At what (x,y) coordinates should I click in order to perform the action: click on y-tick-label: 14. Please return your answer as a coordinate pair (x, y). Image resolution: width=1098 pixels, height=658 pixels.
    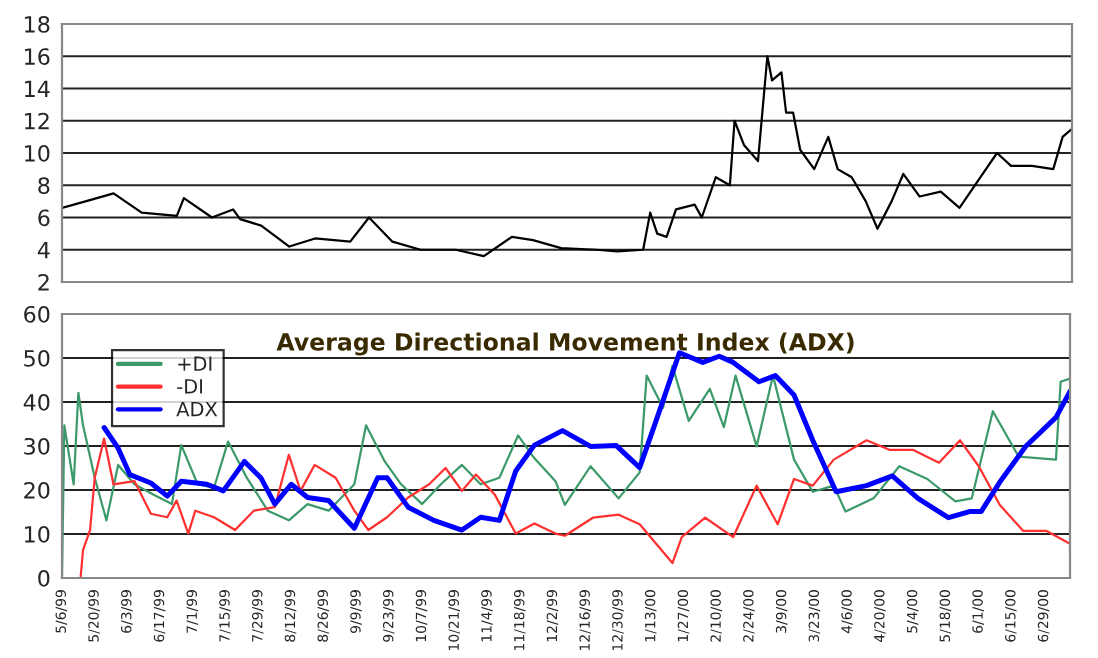
    Looking at the image, I should click on (37, 88).